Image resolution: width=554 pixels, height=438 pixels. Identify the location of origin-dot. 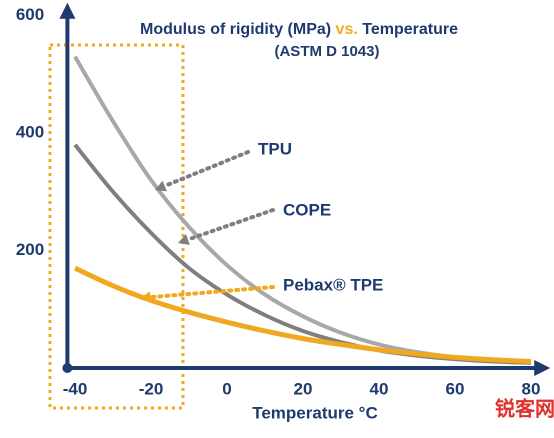
(67, 368).